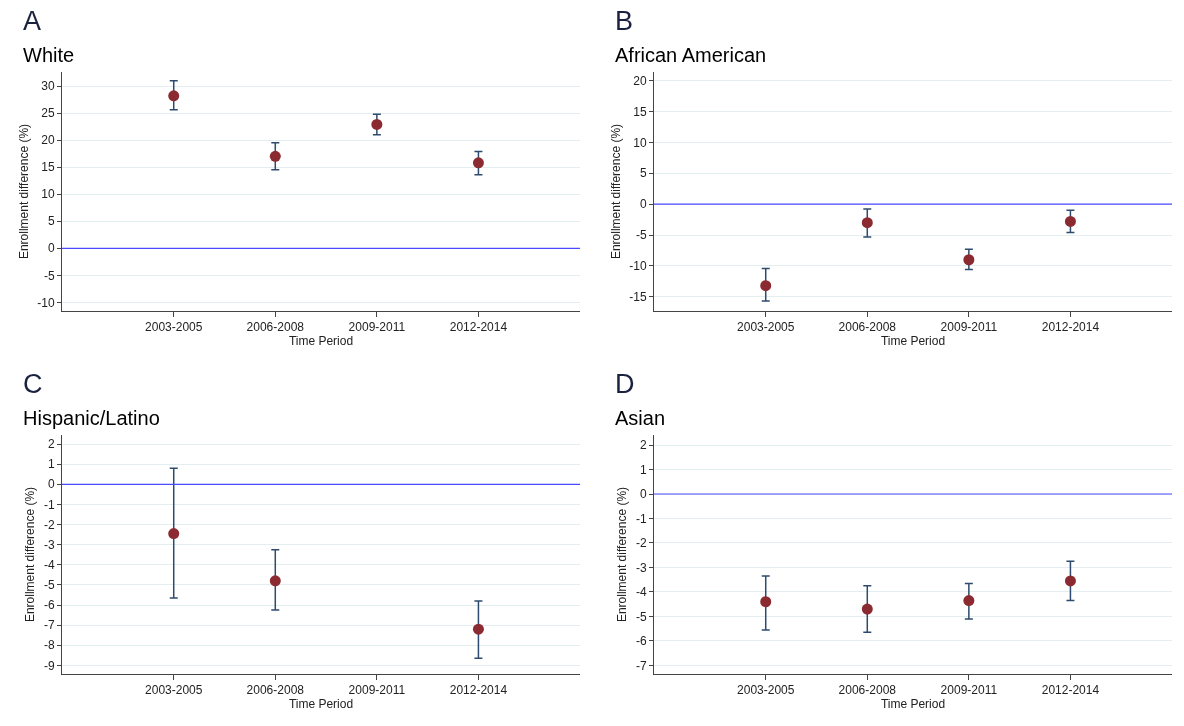 The height and width of the screenshot is (726, 1184). I want to click on chart-subtitle: Asian, so click(640, 418).